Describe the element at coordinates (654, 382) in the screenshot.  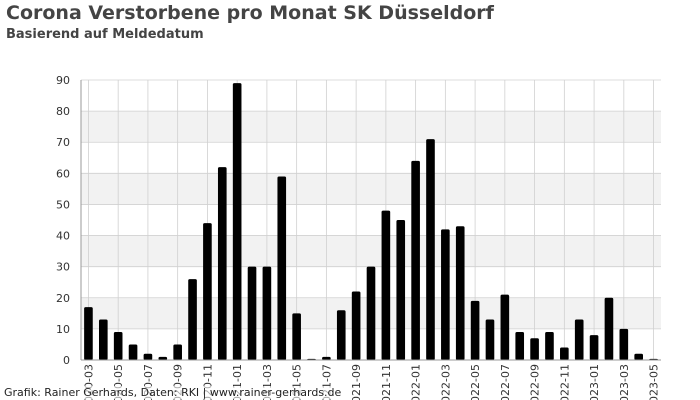
I see `x-tick-label: 2023-05` at that location.